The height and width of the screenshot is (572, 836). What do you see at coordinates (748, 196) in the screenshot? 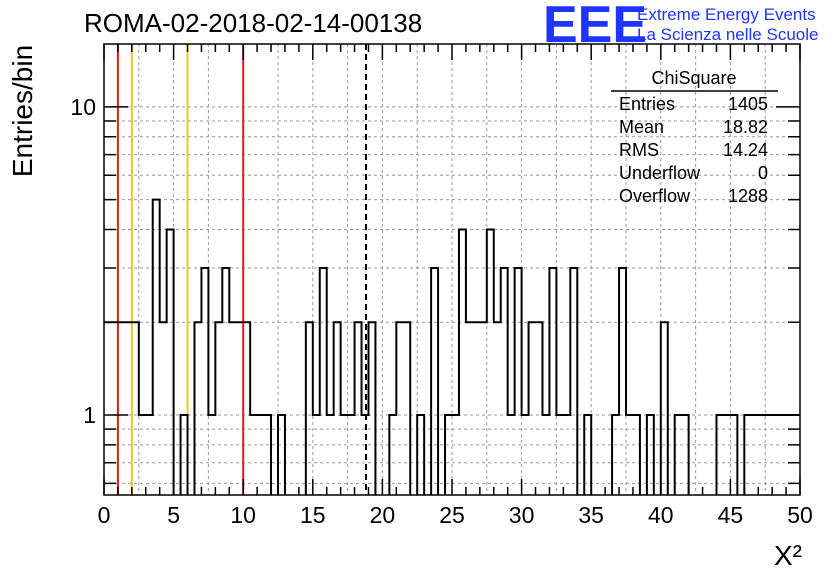
I see `stats-value: 1288` at bounding box center [748, 196].